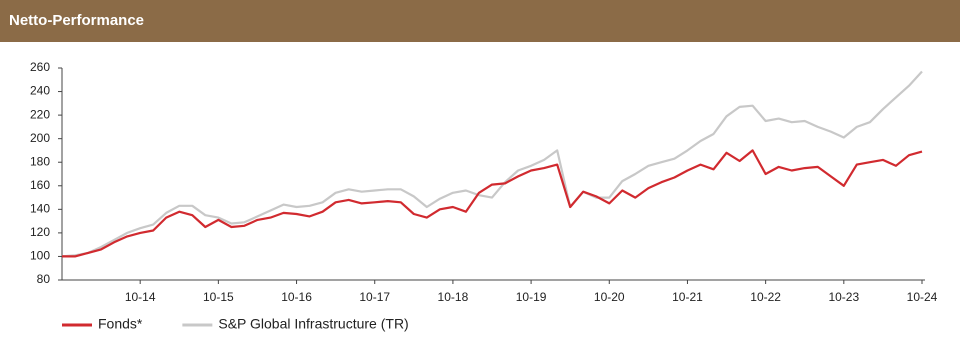 The height and width of the screenshot is (338, 960). Describe the element at coordinates (40, 91) in the screenshot. I see `y-tick-label: 240` at that location.